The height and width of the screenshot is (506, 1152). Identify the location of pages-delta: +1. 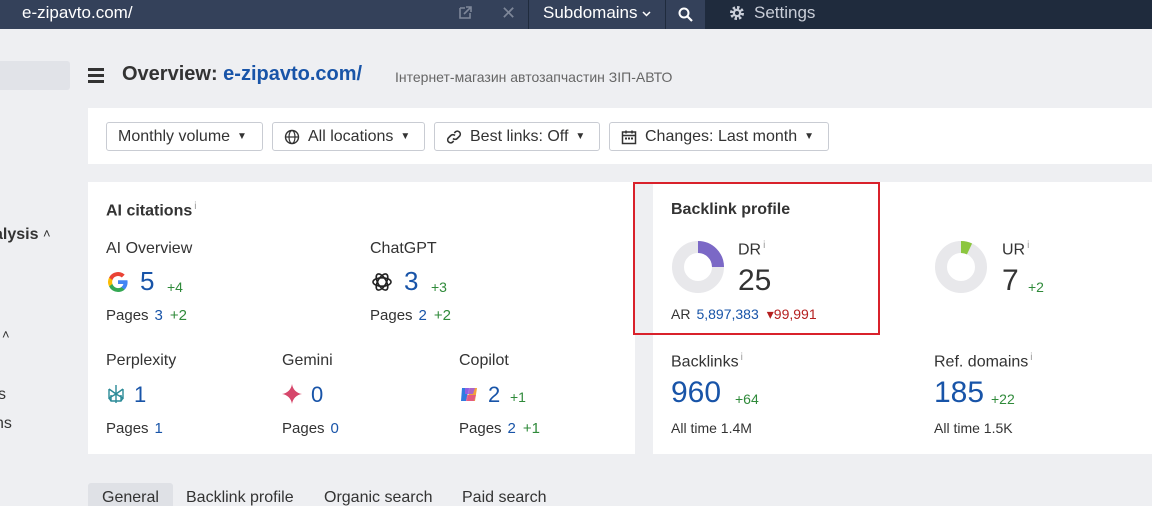
(531, 428).